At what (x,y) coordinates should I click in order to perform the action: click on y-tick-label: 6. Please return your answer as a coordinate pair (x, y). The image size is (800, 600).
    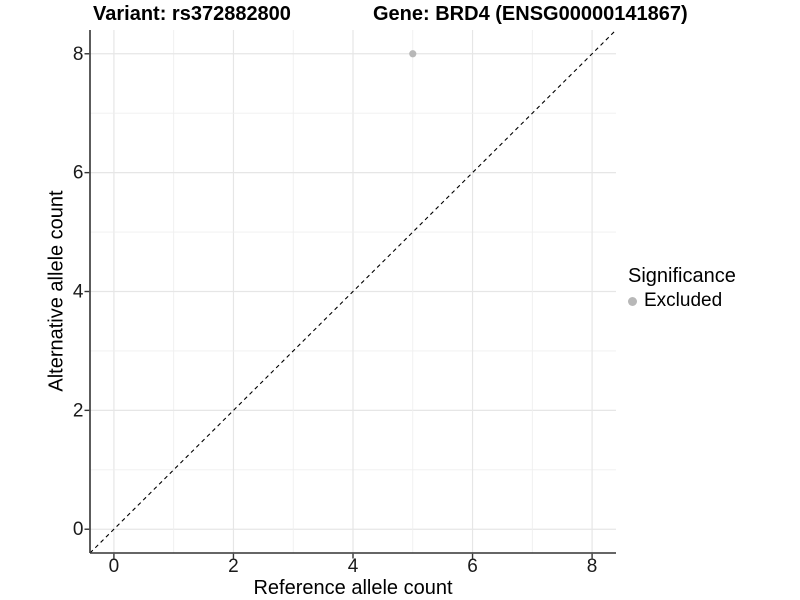
    Looking at the image, I should click on (78, 173).